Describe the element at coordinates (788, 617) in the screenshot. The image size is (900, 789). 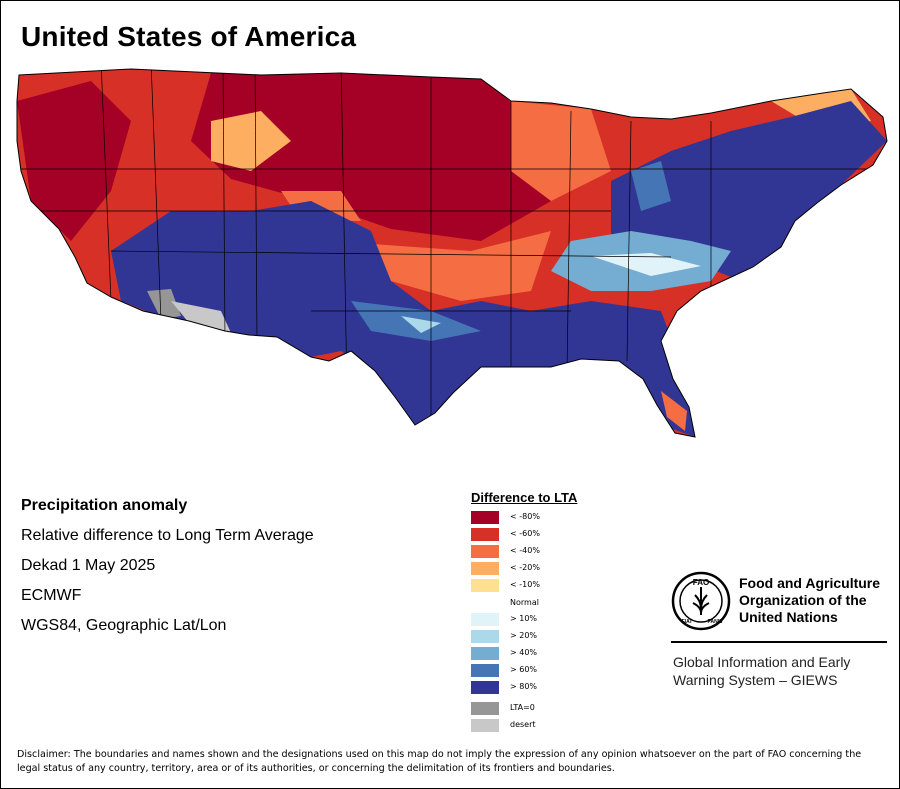
I see `fao-org-line: United Nations` at that location.